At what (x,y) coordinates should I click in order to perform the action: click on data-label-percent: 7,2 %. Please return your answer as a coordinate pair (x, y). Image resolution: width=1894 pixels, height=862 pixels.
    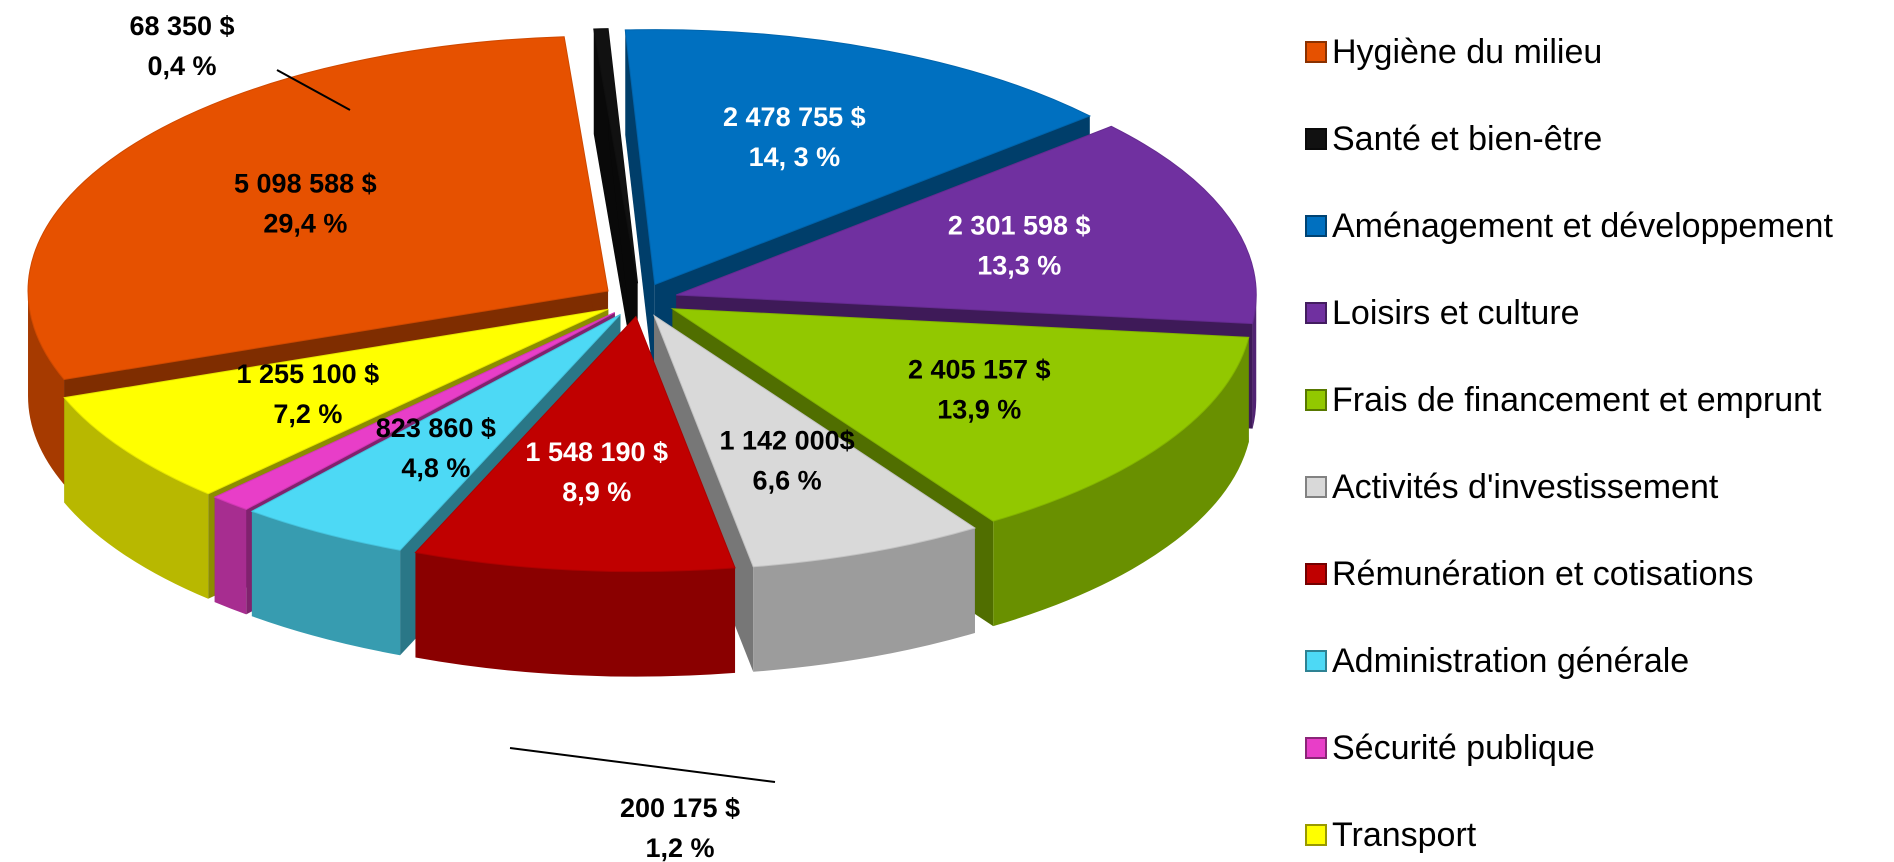
    Looking at the image, I should click on (307, 414).